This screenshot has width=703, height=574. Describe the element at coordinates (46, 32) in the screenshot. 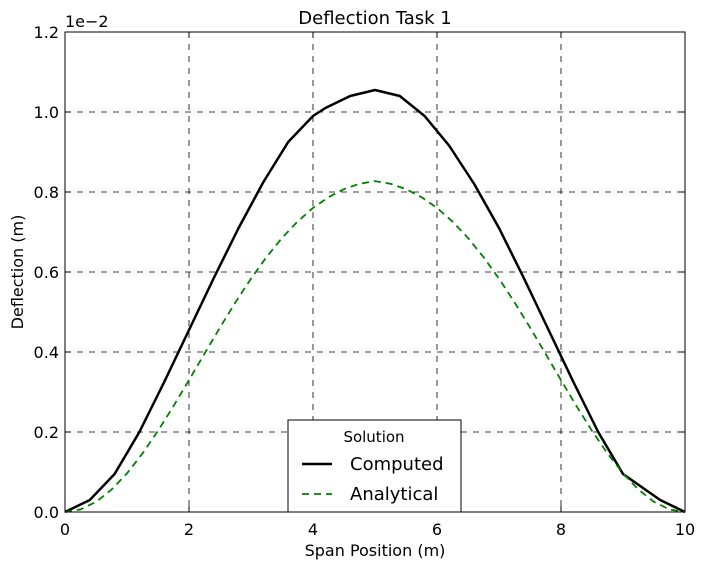

I see `y-tick-label: 1.2` at that location.